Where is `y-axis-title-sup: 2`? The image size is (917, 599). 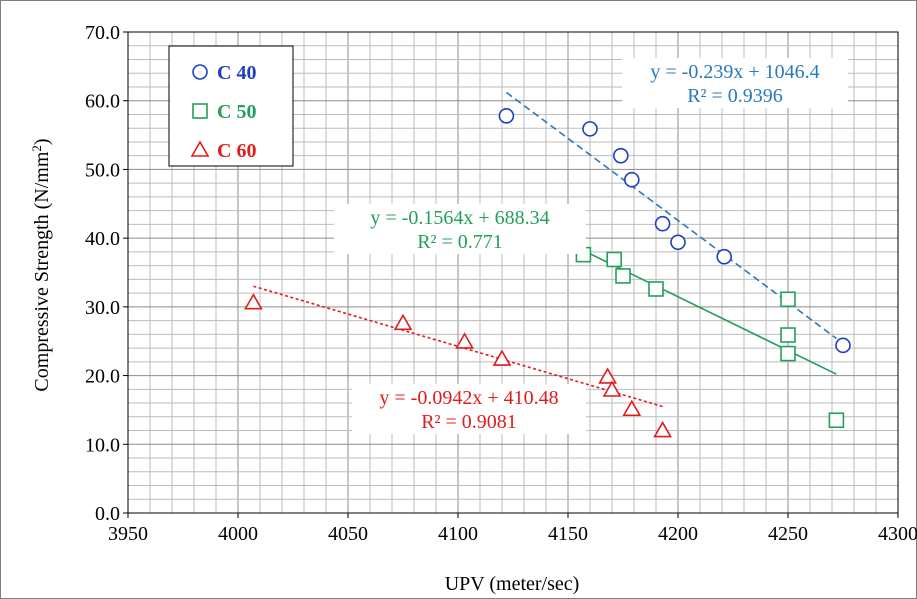 y-axis-title-sup: 2 is located at coordinates (36, 148).